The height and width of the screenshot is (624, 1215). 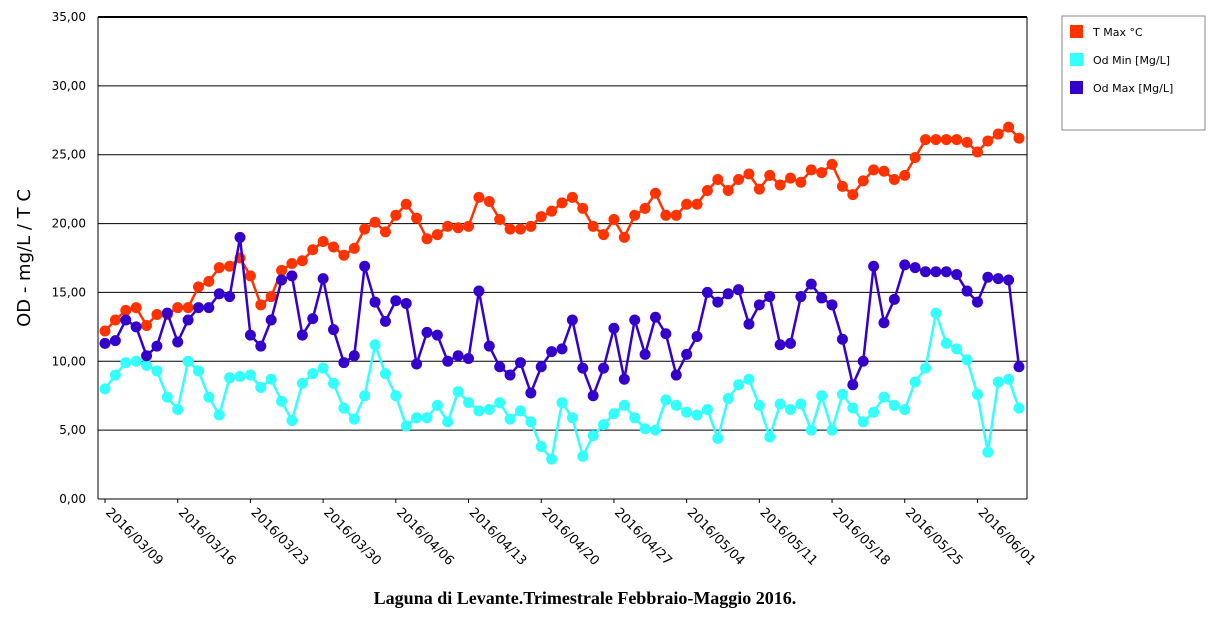 I want to click on x-tick-label: 2016/05/11, so click(x=789, y=537).